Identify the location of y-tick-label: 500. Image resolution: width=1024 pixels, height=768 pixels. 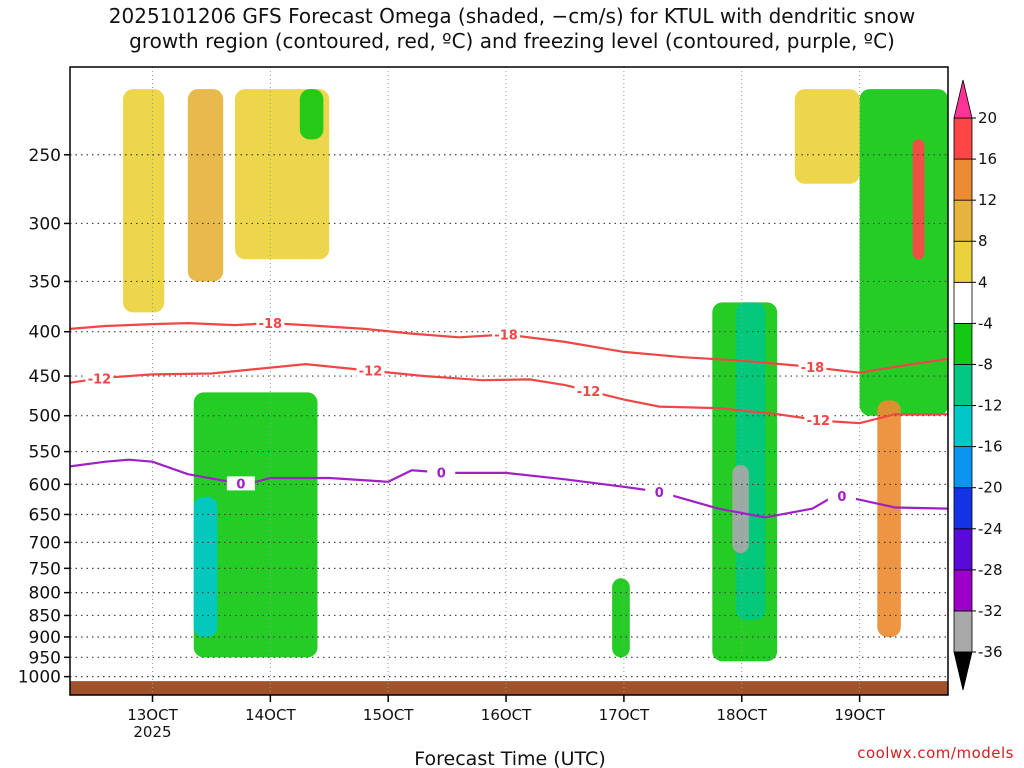
(45, 417).